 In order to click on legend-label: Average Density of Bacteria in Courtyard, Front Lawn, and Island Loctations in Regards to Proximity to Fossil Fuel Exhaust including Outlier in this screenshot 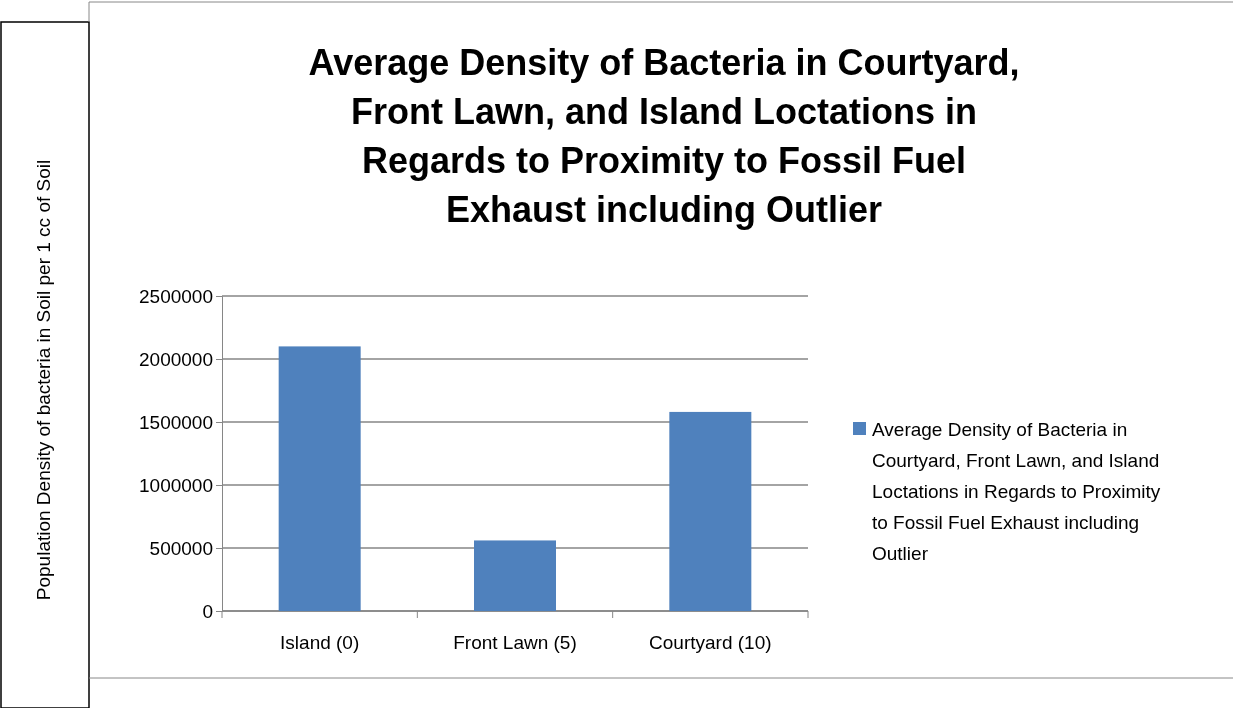, I will do `click(1016, 491)`.